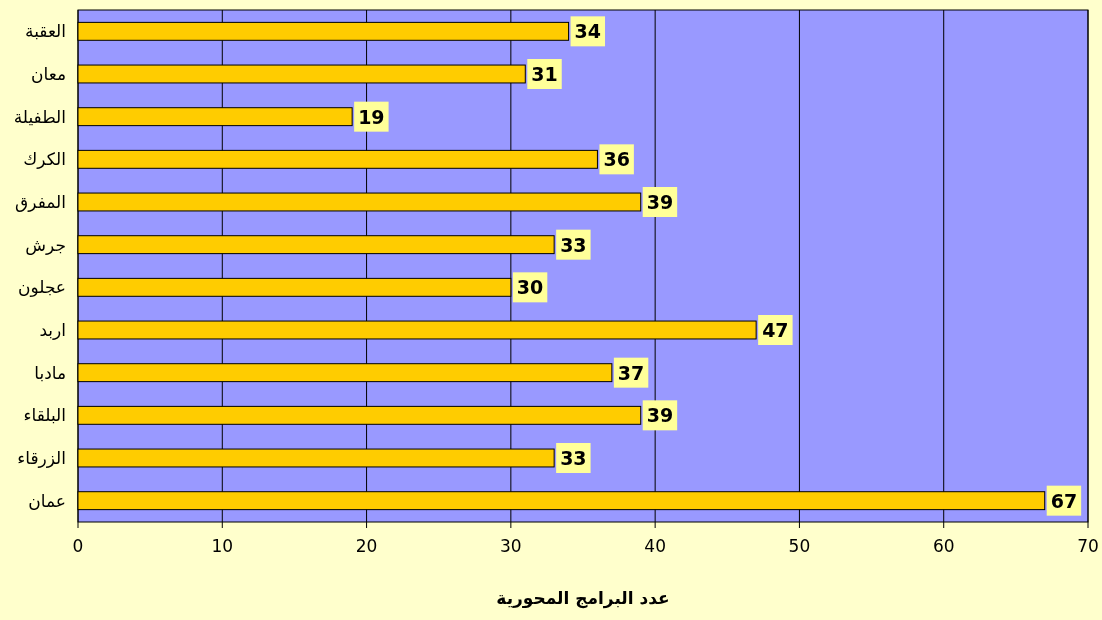  I want to click on data-label: 31, so click(544, 74).